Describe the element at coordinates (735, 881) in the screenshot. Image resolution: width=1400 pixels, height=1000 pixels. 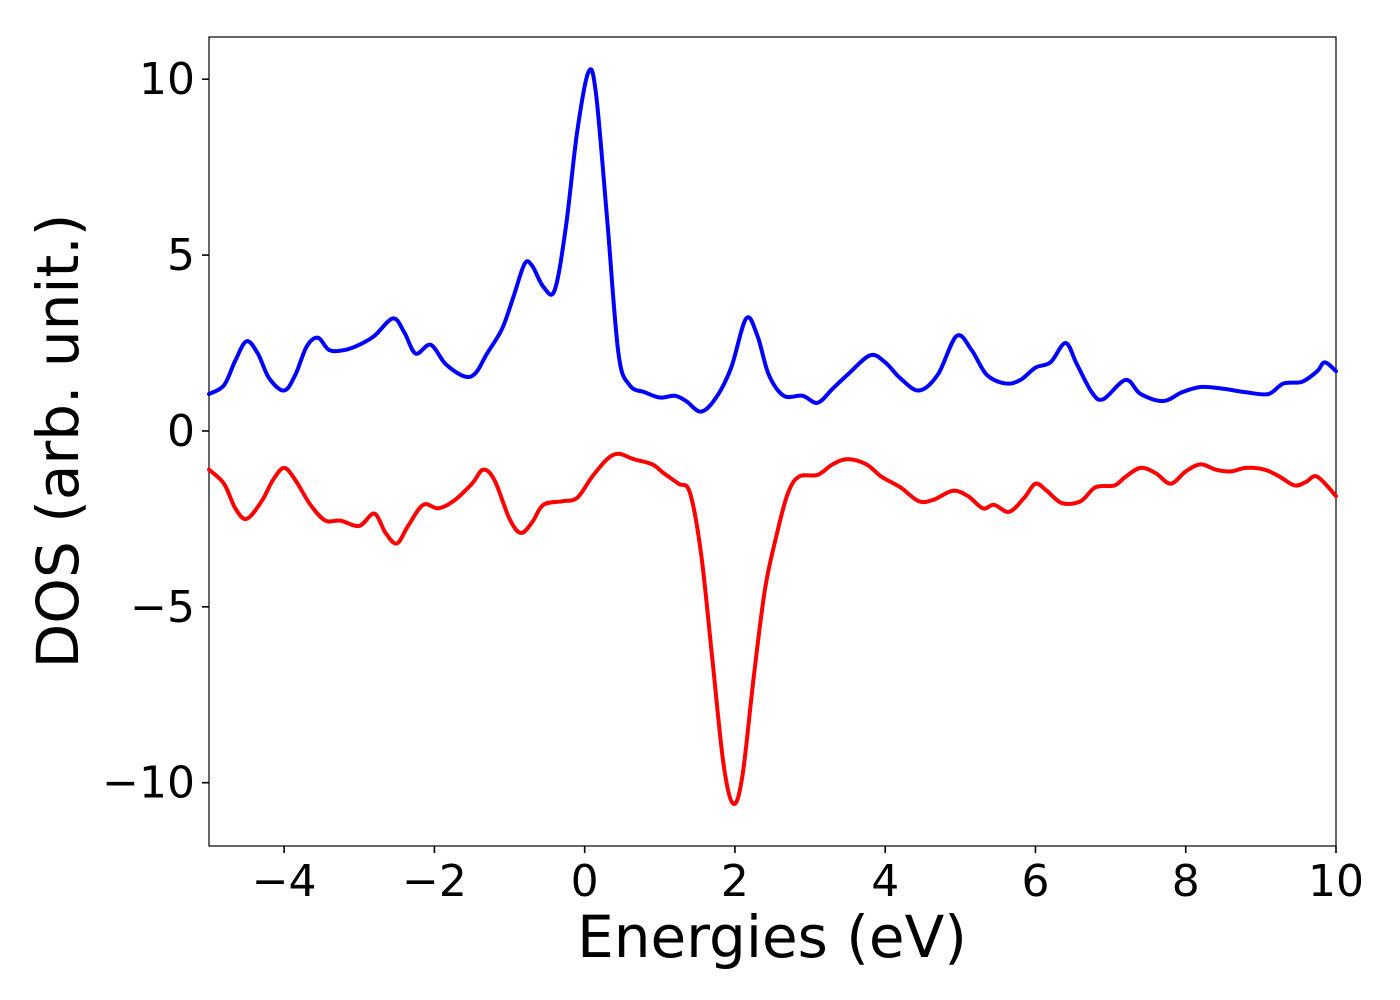
I see `x-tick-label: 2` at that location.